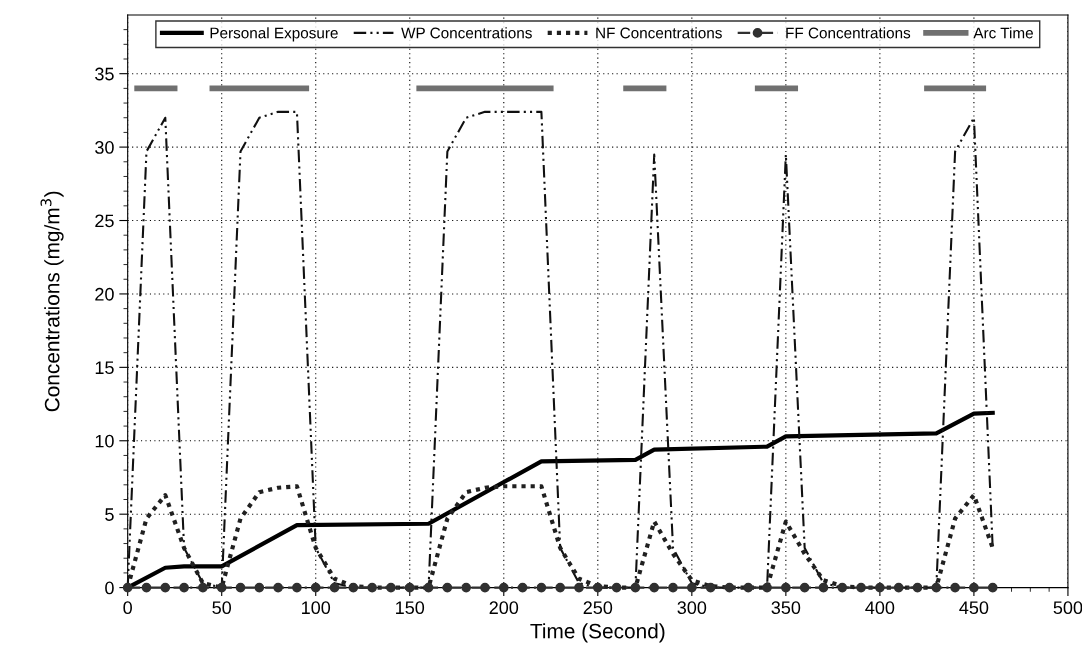  What do you see at coordinates (1003, 33) in the screenshot?
I see `legend-label: Arc Time` at bounding box center [1003, 33].